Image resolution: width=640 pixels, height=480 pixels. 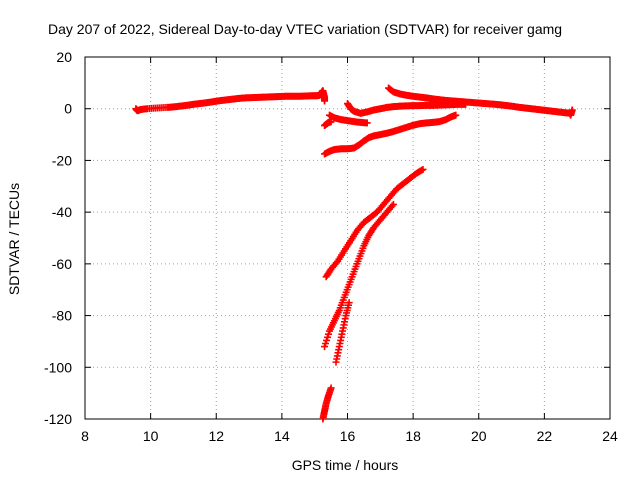 What do you see at coordinates (230, 101) in the screenshot?
I see `series-main-band` at bounding box center [230, 101].